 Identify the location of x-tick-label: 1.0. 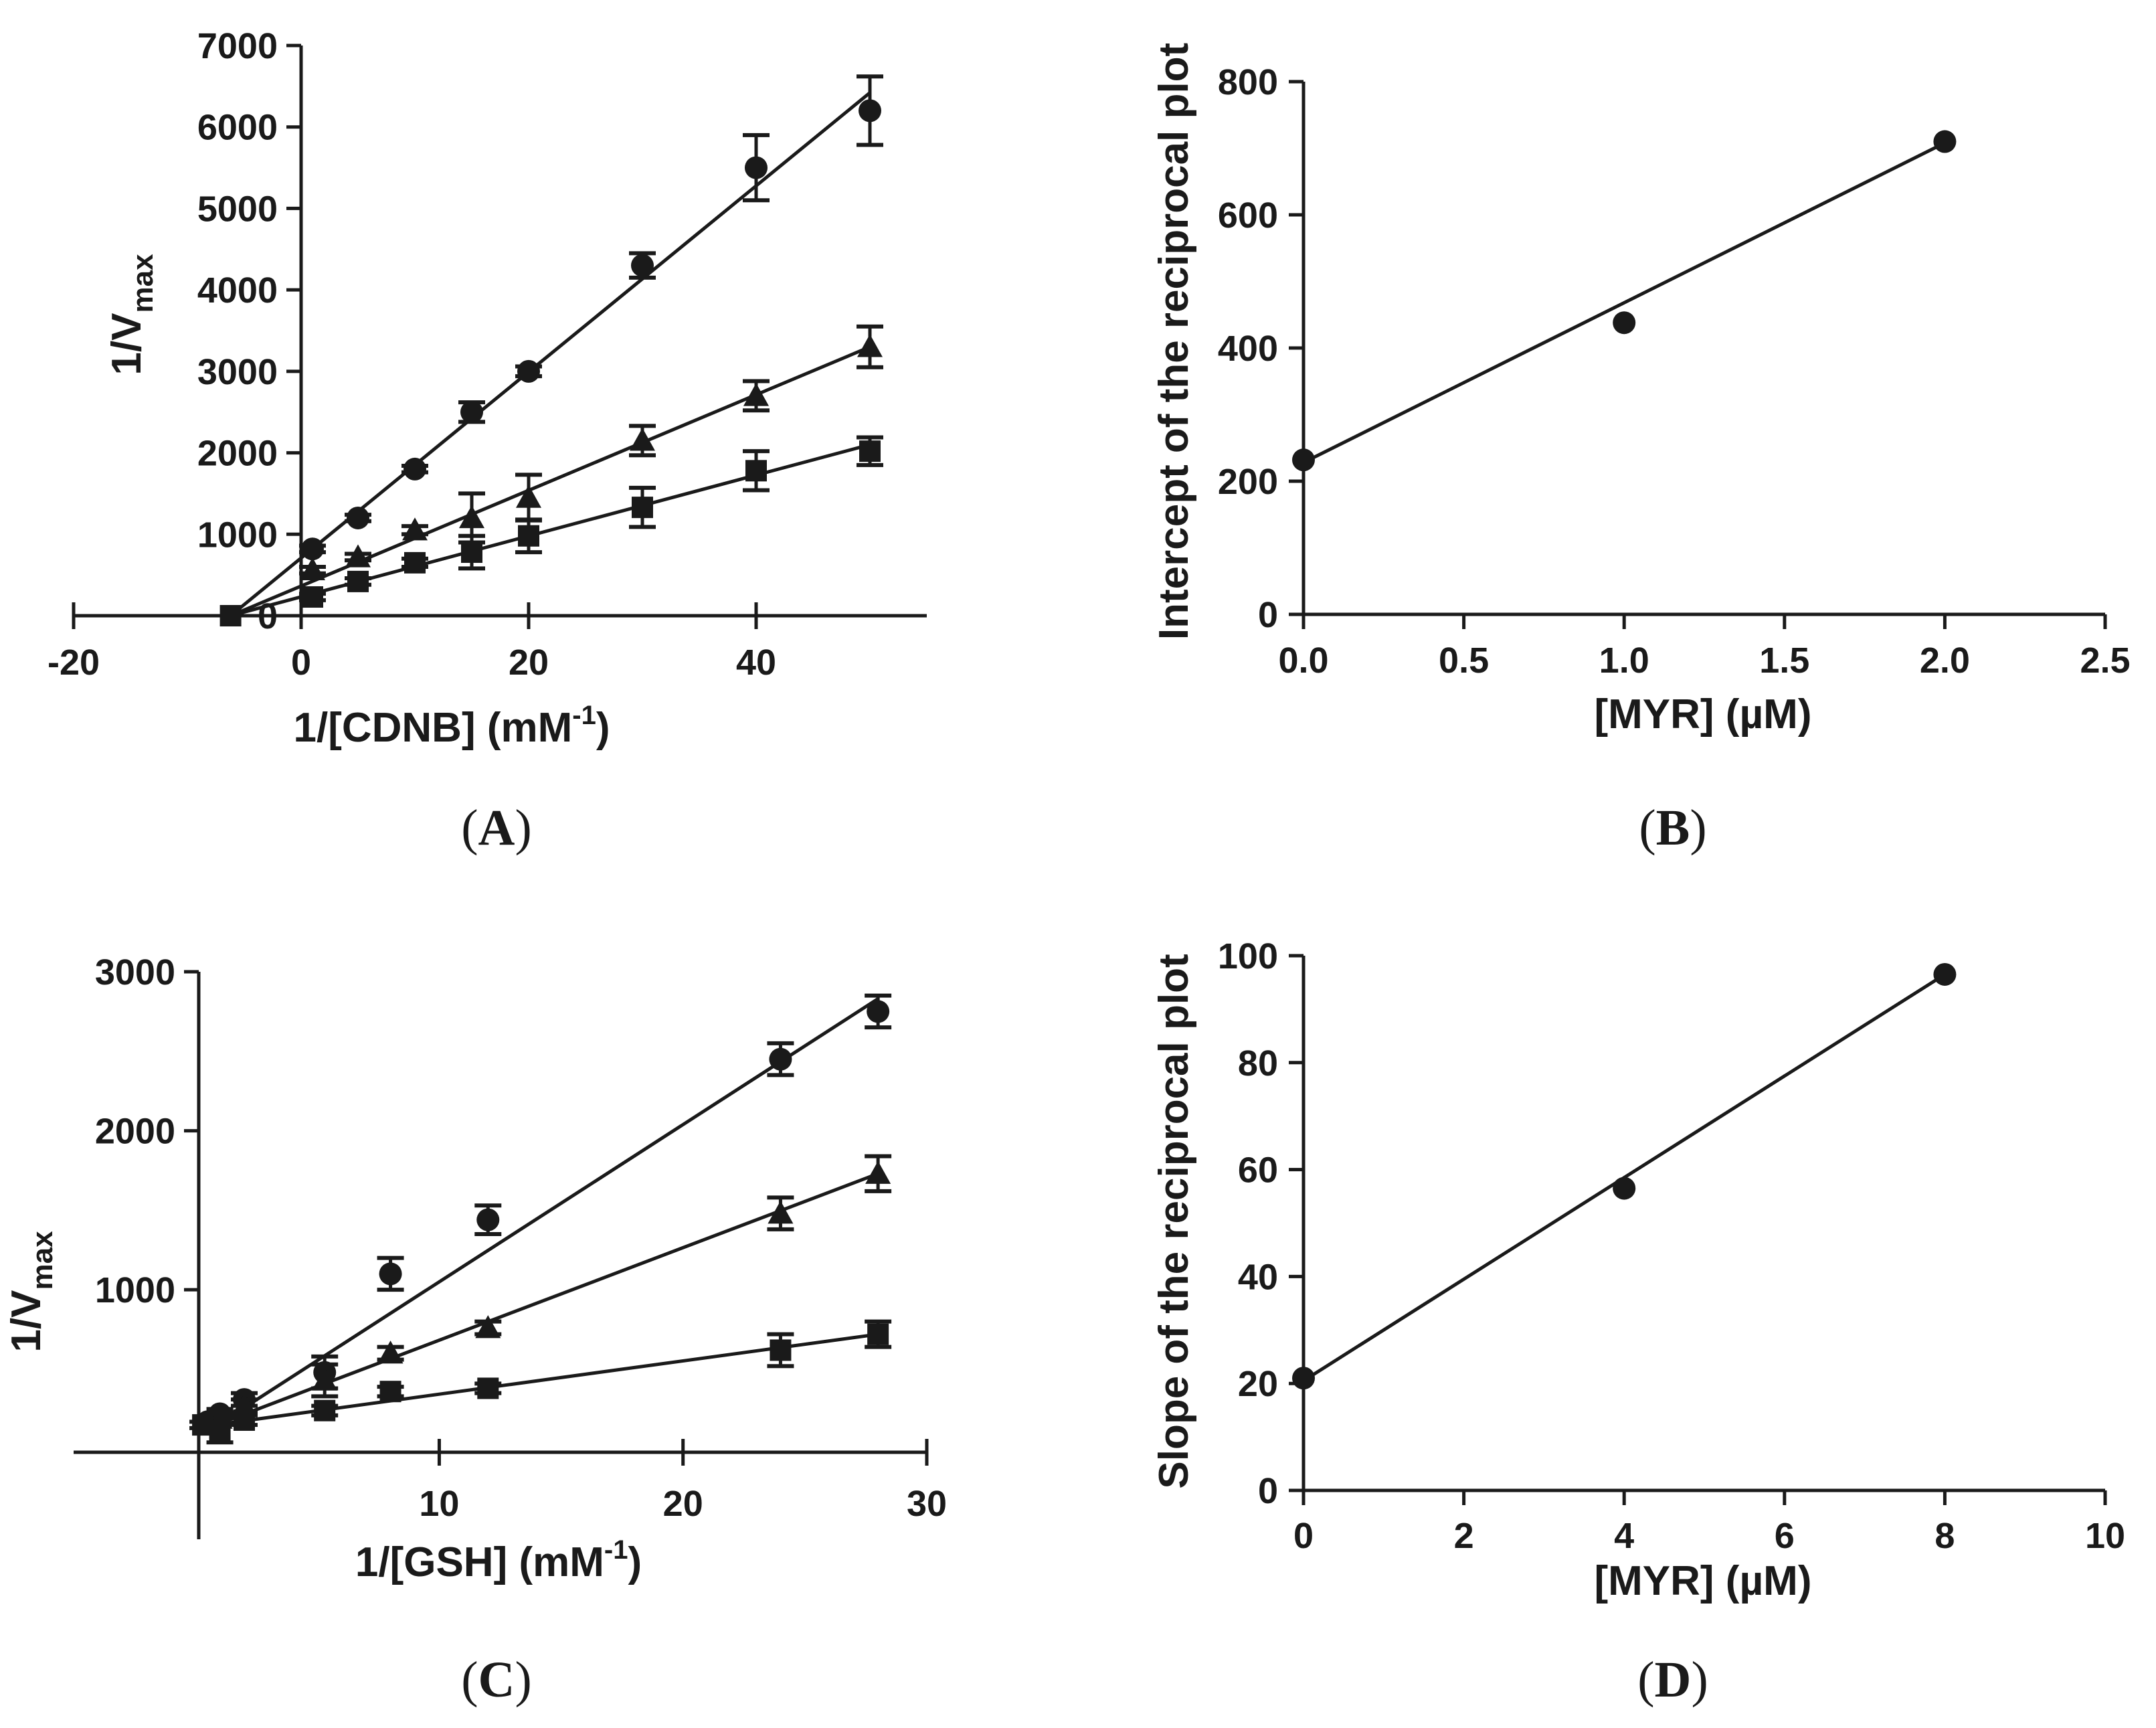
(1624, 660).